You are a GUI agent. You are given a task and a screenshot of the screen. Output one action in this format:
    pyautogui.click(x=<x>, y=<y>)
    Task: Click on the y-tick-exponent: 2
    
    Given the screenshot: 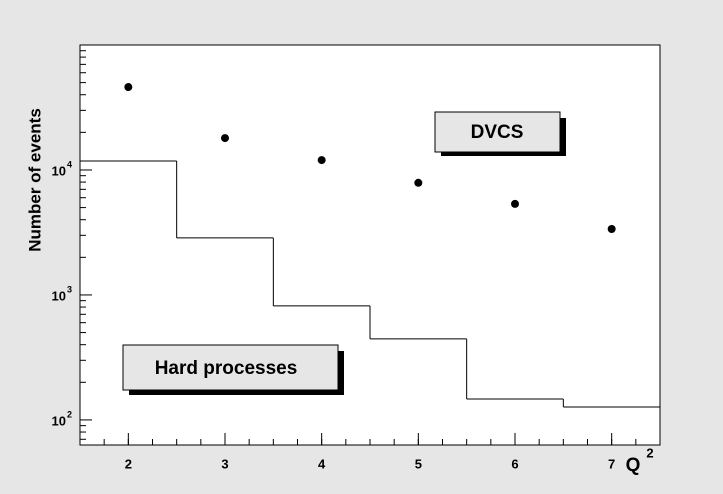 What is the action you would take?
    pyautogui.click(x=69, y=414)
    